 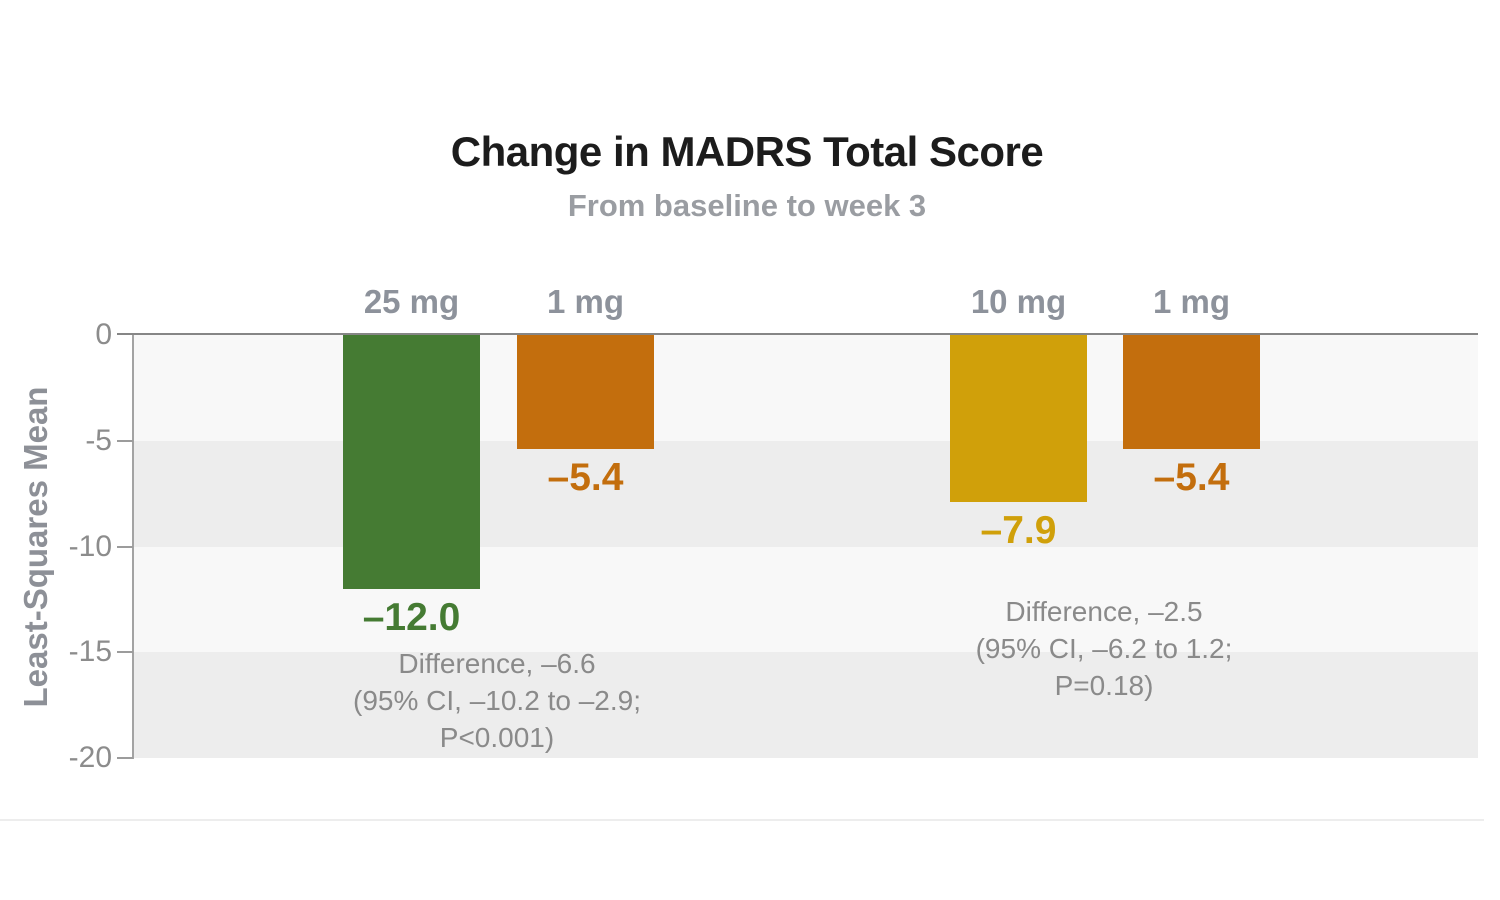 I want to click on y-axis-line, so click(x=133, y=547).